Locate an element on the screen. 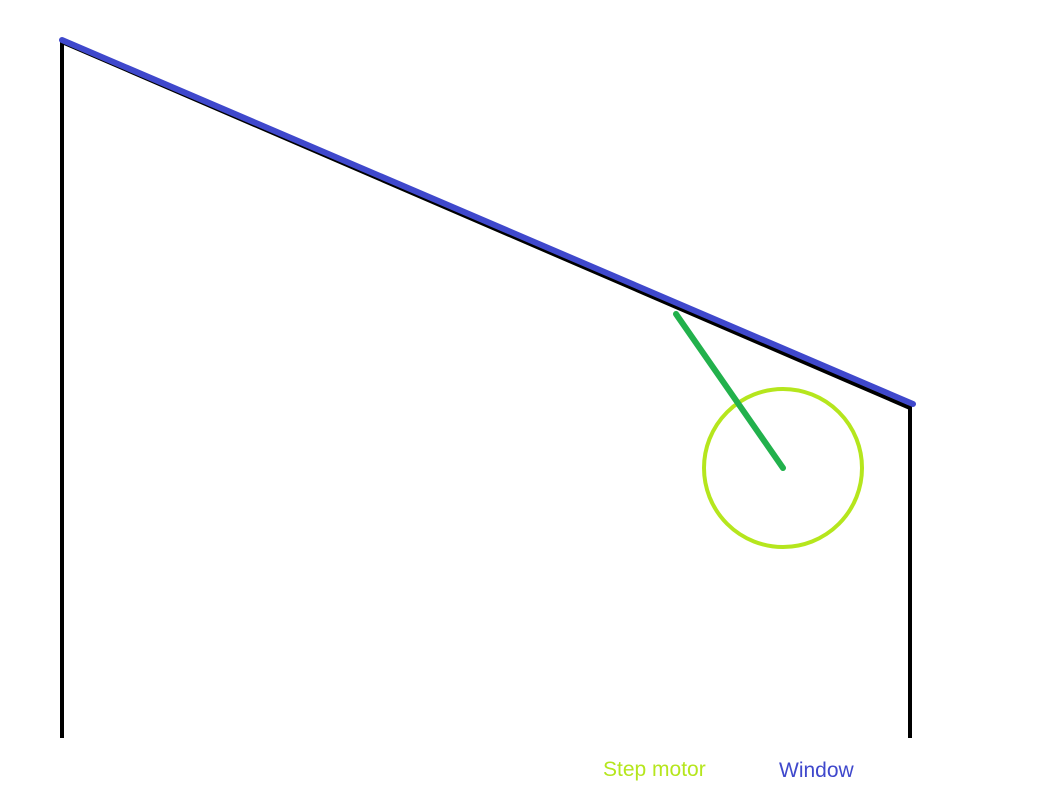 This screenshot has height=789, width=1047. legend-window: Window is located at coordinates (817, 770).